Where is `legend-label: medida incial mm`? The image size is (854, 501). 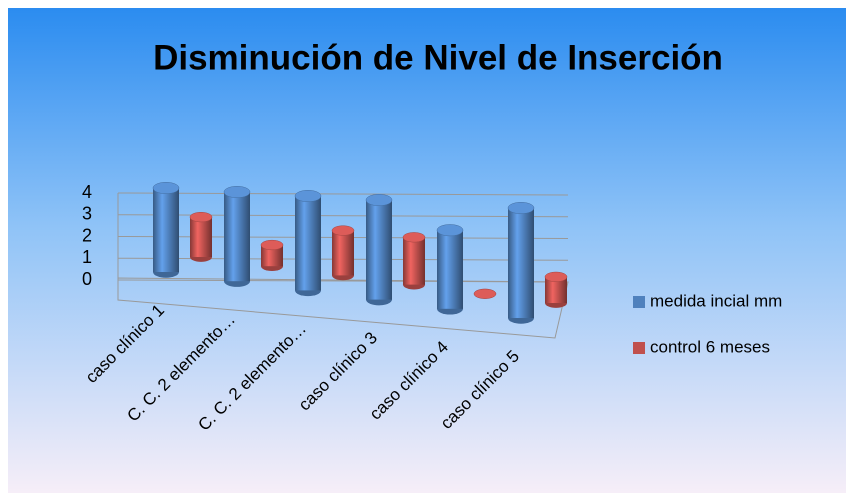
legend-label: medida incial mm is located at coordinates (716, 300).